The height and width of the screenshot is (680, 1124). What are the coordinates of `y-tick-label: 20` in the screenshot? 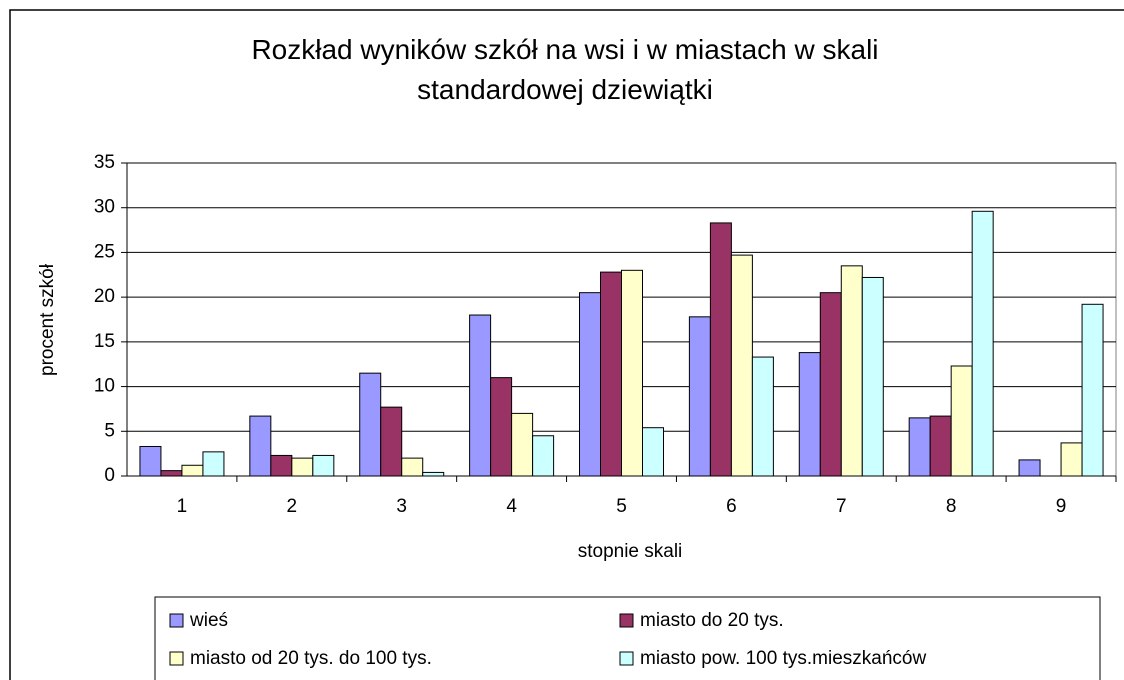 It's located at (104, 296).